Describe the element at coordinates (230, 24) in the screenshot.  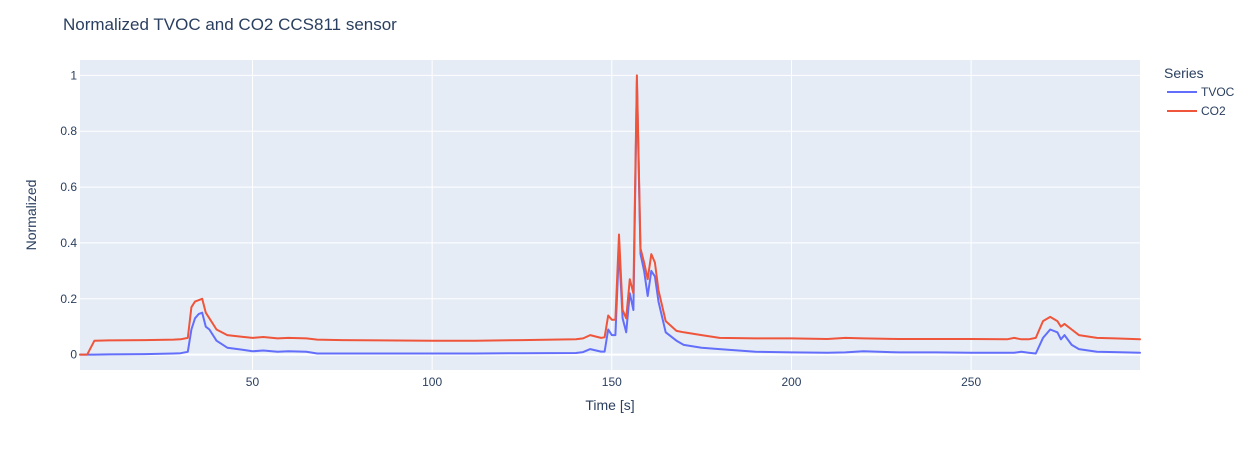
I see `chart-title: Normalized TVOC and CO2 CCS811 sensor` at that location.